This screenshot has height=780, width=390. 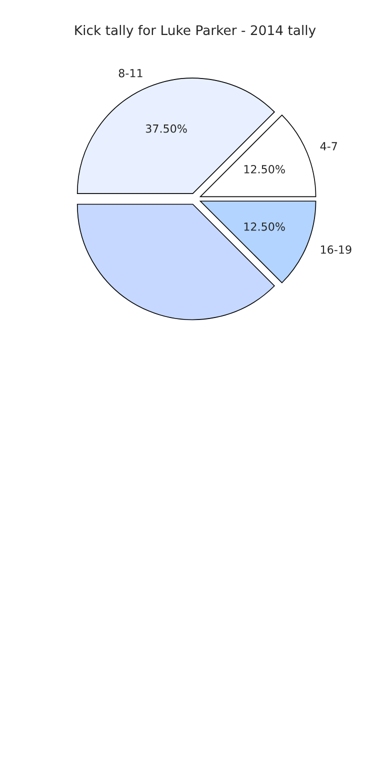 I want to click on data-label: 37.50%, so click(x=166, y=128).